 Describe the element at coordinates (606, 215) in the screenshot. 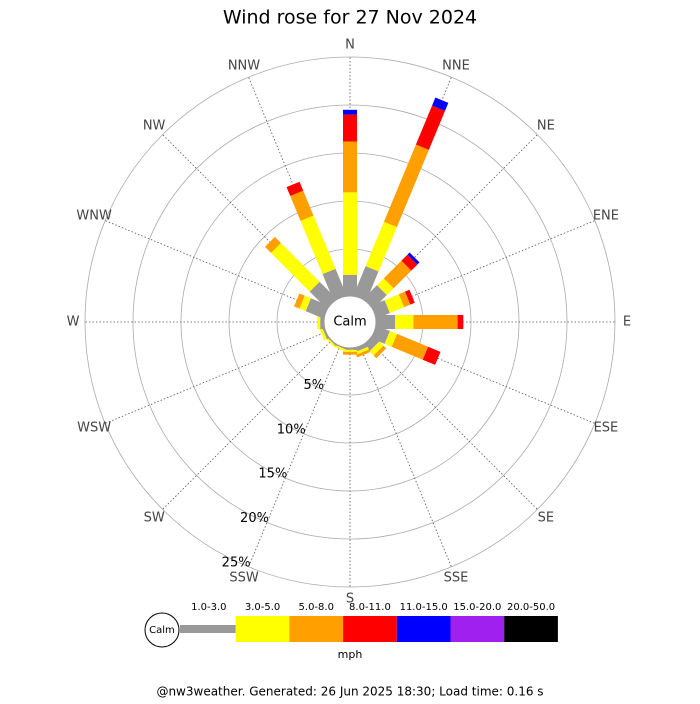

I see `direction-label: ENE` at that location.